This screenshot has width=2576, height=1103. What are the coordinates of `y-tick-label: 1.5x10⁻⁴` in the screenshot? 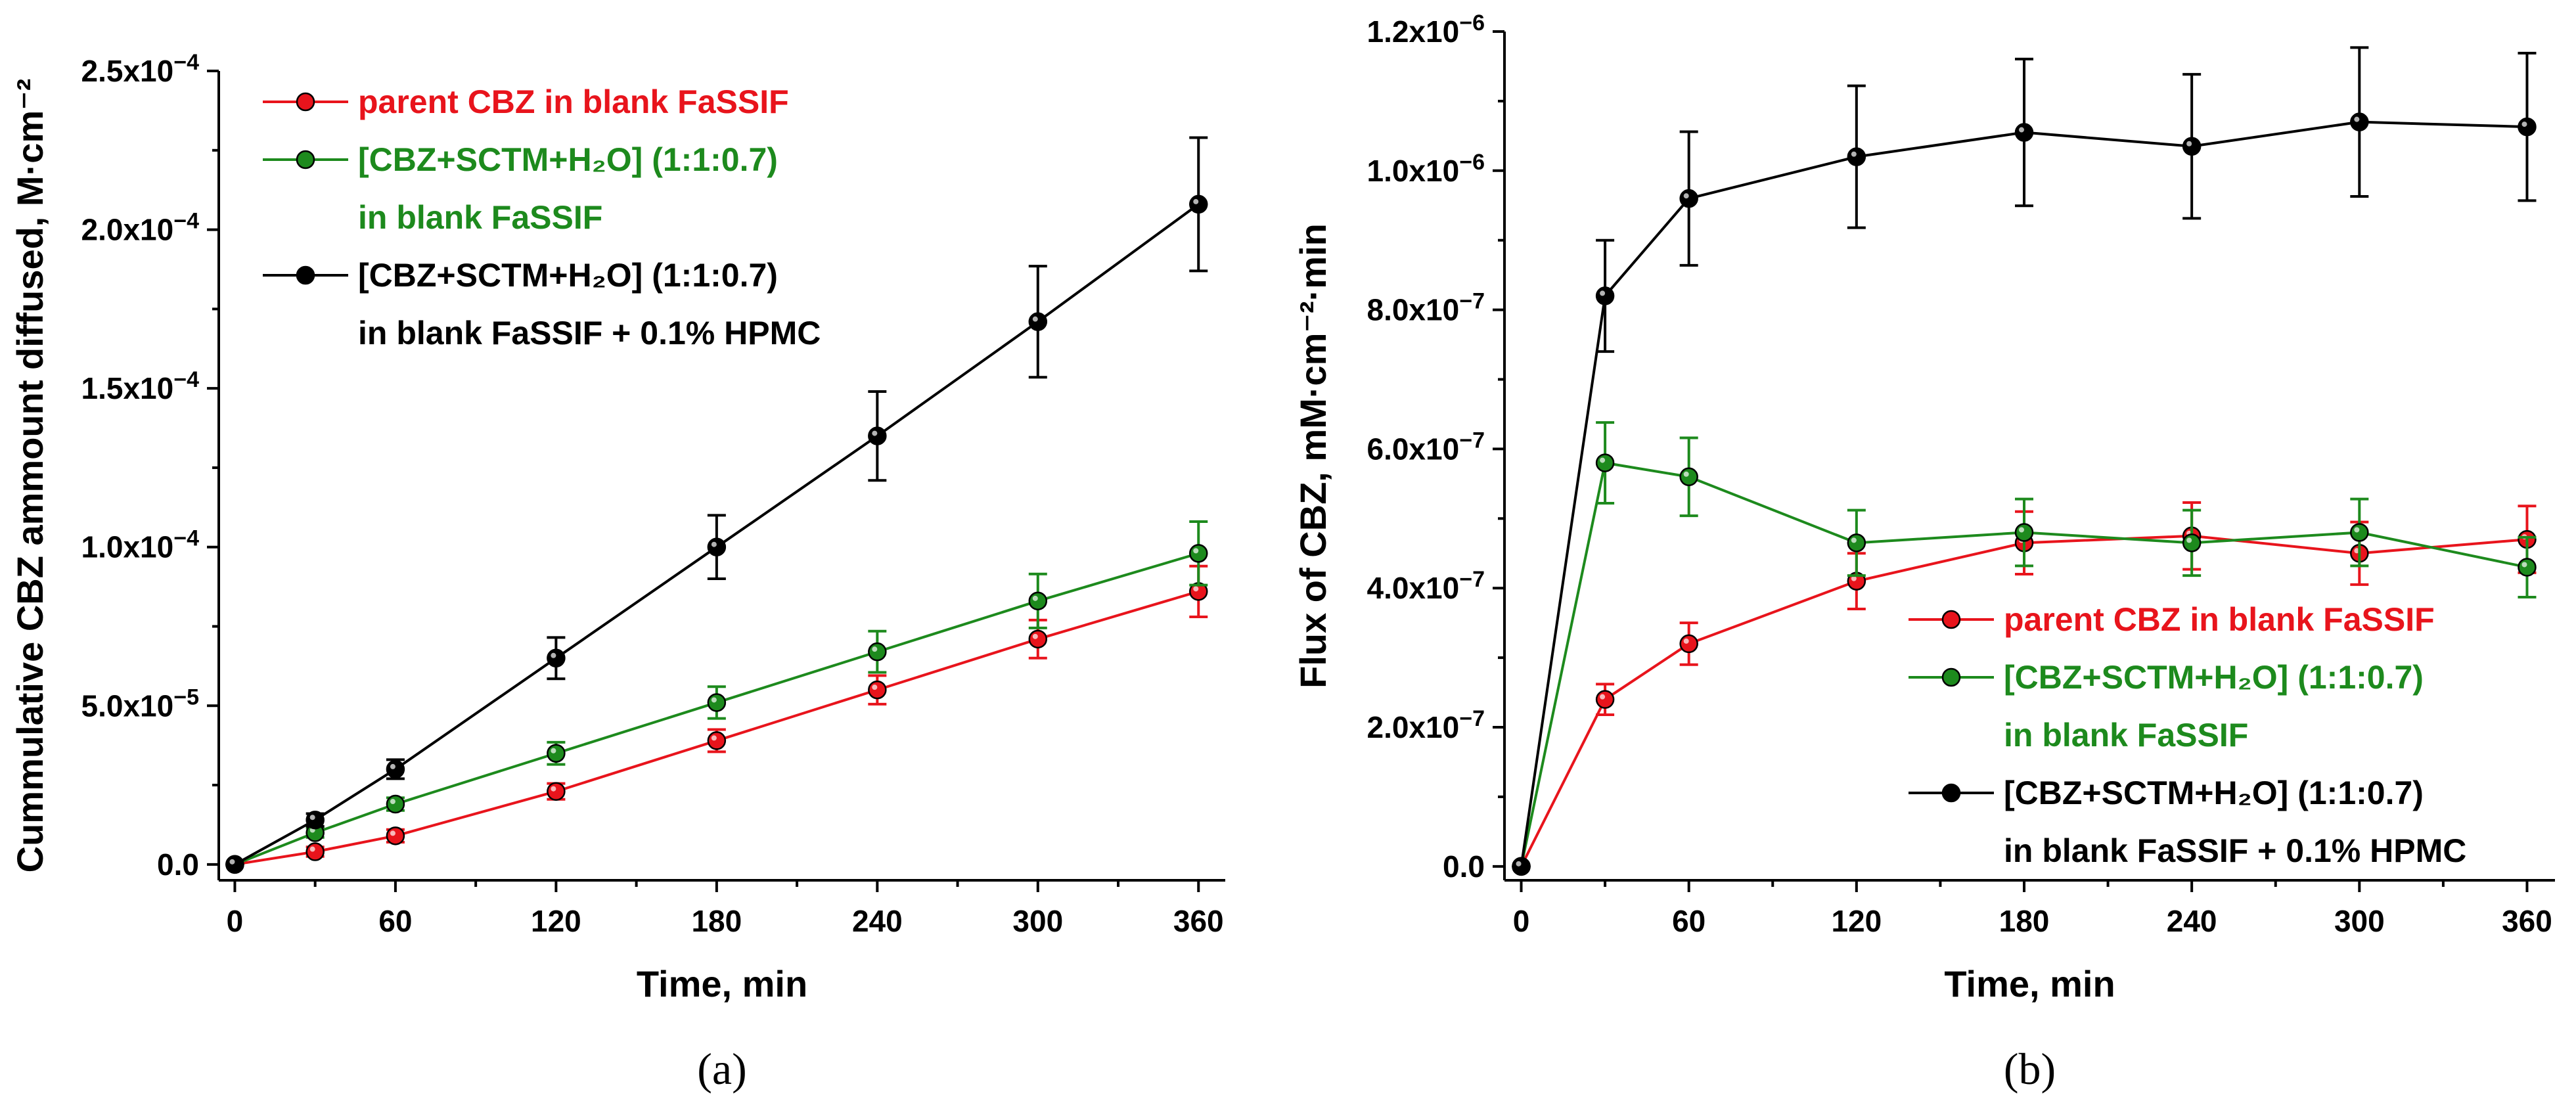 It's located at (140, 386).